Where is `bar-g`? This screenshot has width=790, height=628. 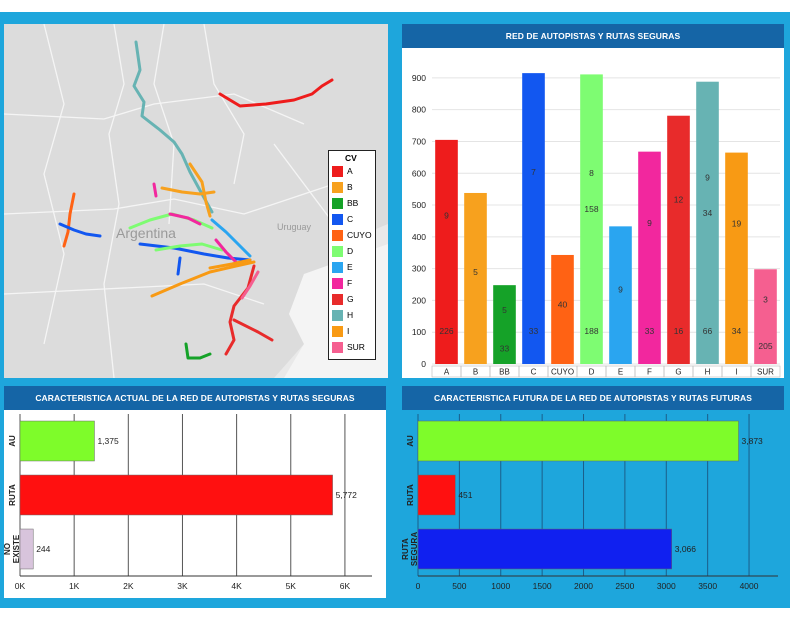
bar-g is located at coordinates (678, 239).